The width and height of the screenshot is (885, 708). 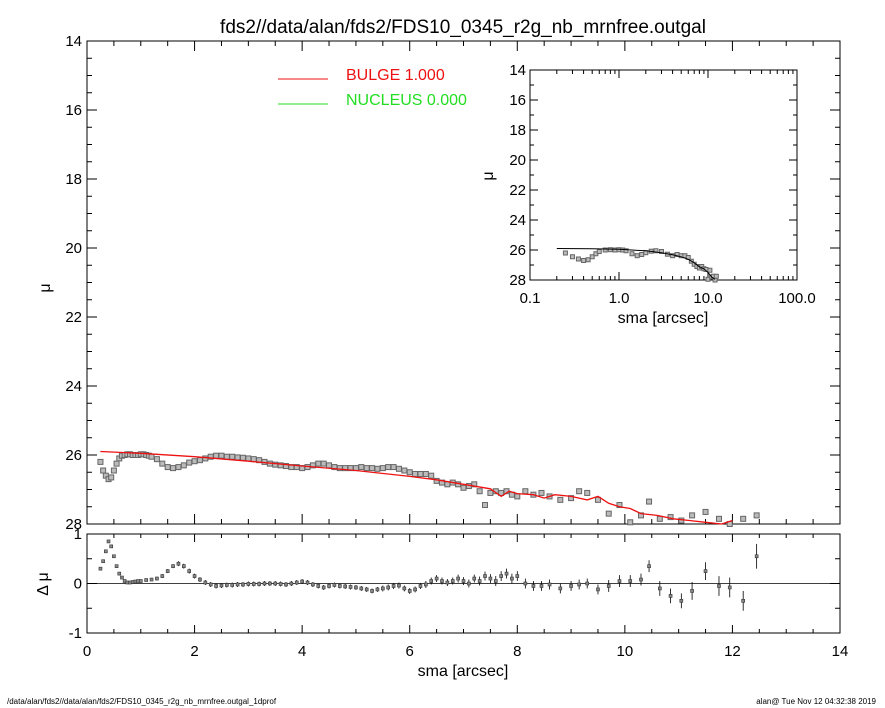 I want to click on inset-xtick-label: 0.1, so click(x=530, y=298).